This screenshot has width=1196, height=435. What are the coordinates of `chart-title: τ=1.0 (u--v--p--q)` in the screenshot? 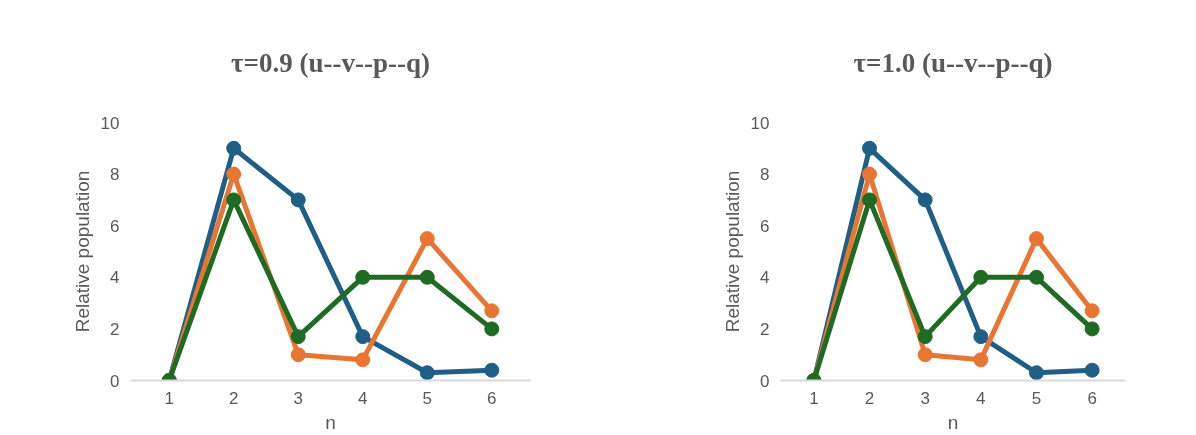 It's located at (953, 62).